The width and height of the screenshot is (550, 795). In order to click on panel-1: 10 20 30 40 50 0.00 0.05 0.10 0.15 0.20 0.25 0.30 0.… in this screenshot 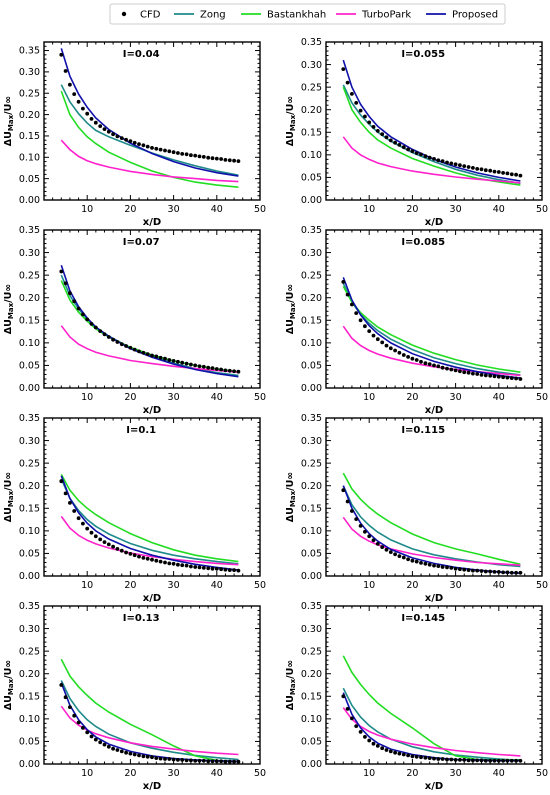, I will do `click(134, 134)`.